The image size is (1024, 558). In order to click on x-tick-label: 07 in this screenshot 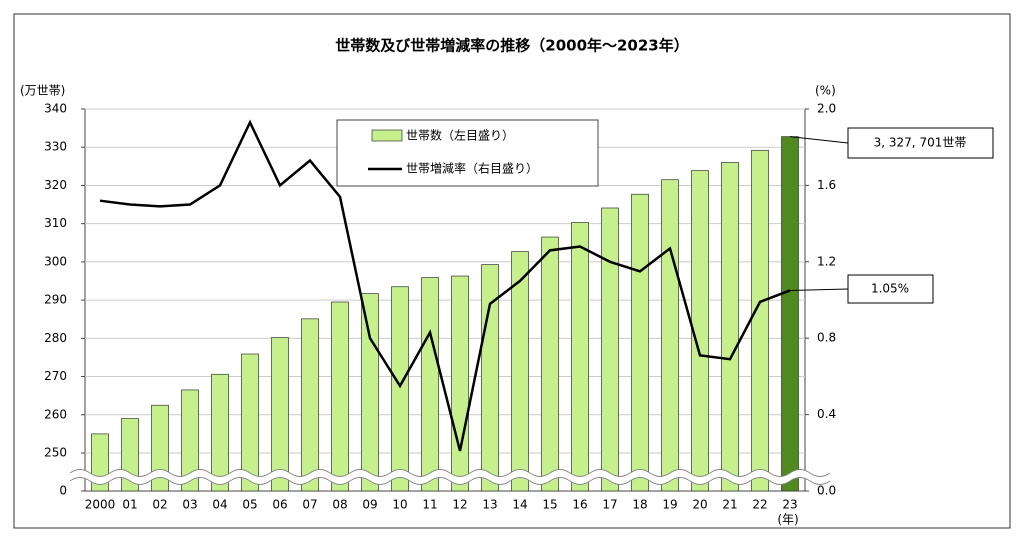, I will do `click(309, 505)`.